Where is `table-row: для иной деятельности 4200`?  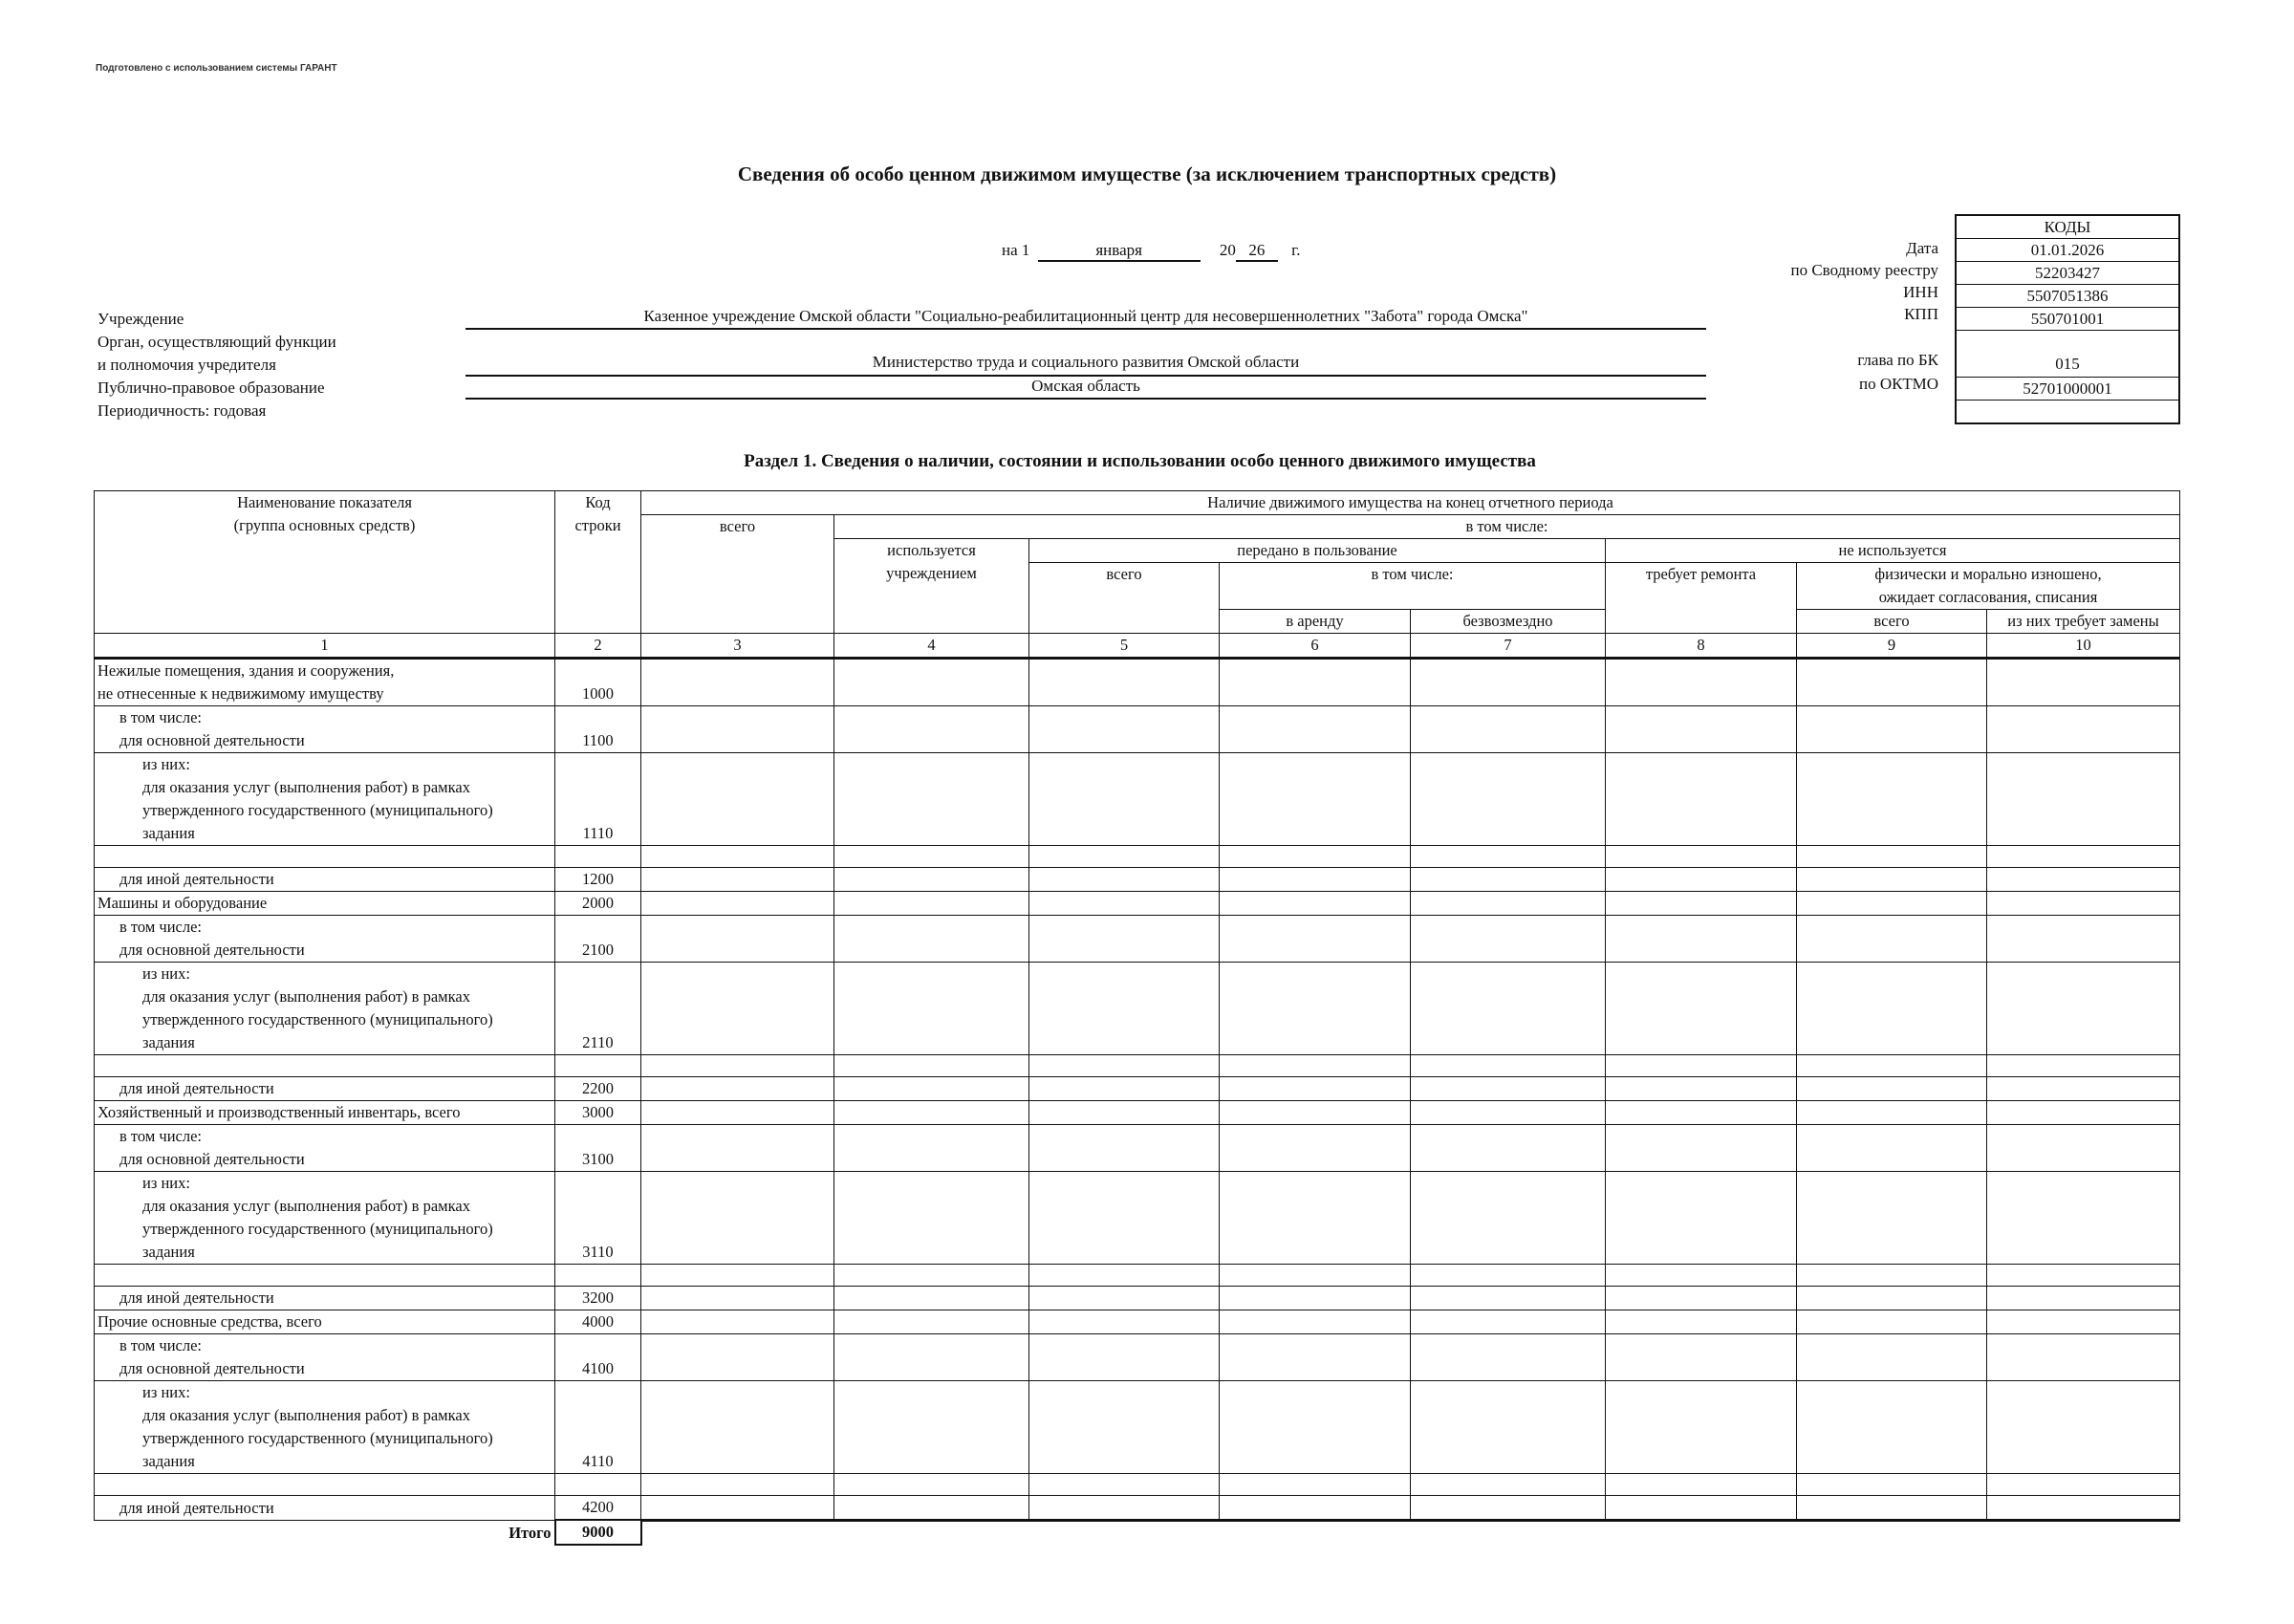
table-row: для иной деятельности 4200 is located at coordinates (1137, 1508).